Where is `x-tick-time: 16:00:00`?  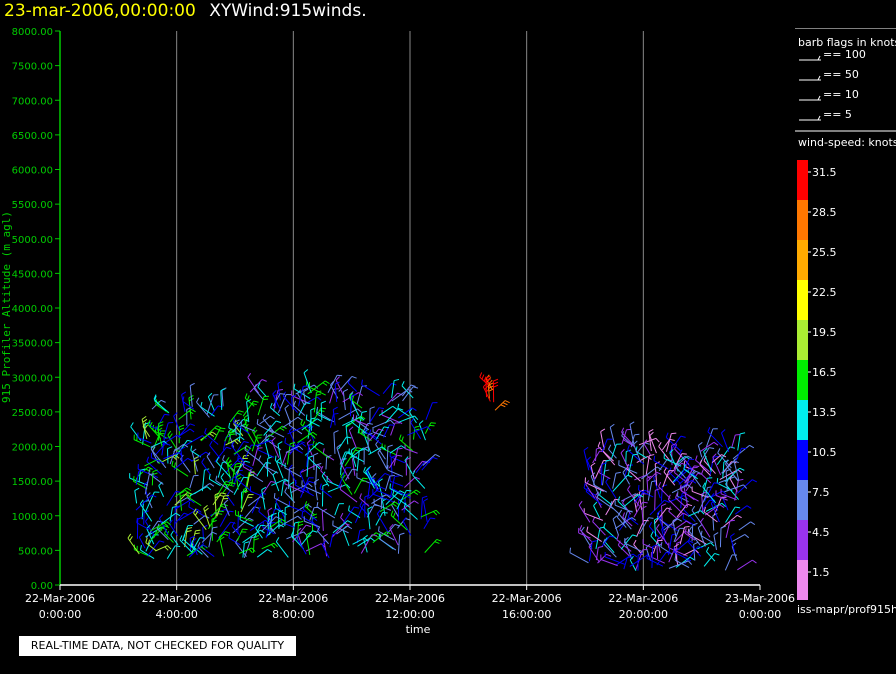
x-tick-time: 16:00:00 is located at coordinates (526, 614).